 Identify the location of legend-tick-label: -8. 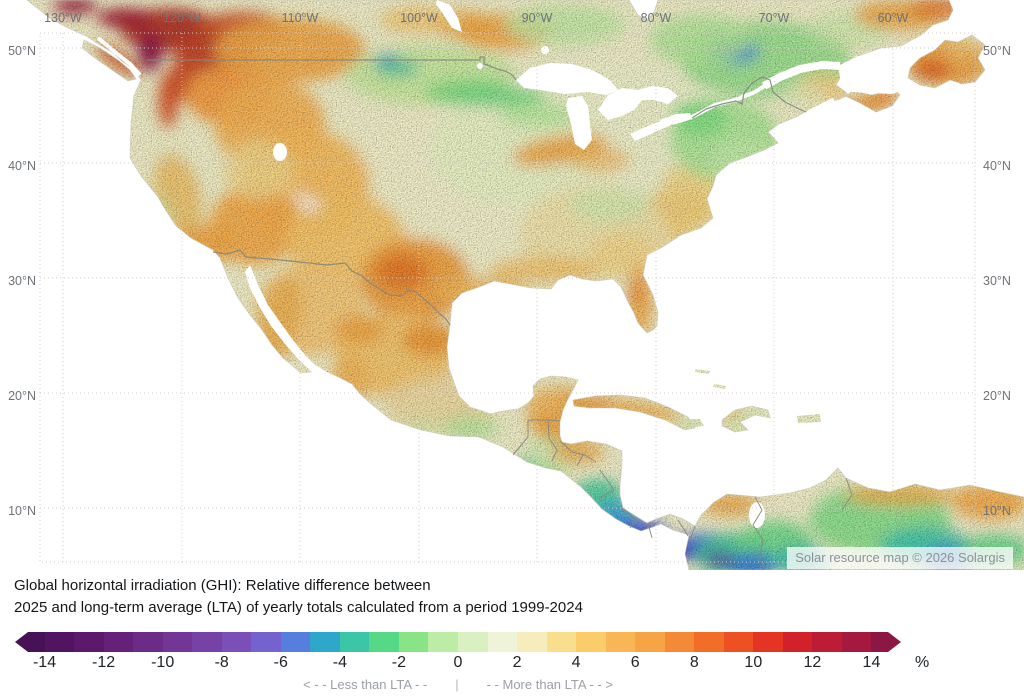
(221, 662).